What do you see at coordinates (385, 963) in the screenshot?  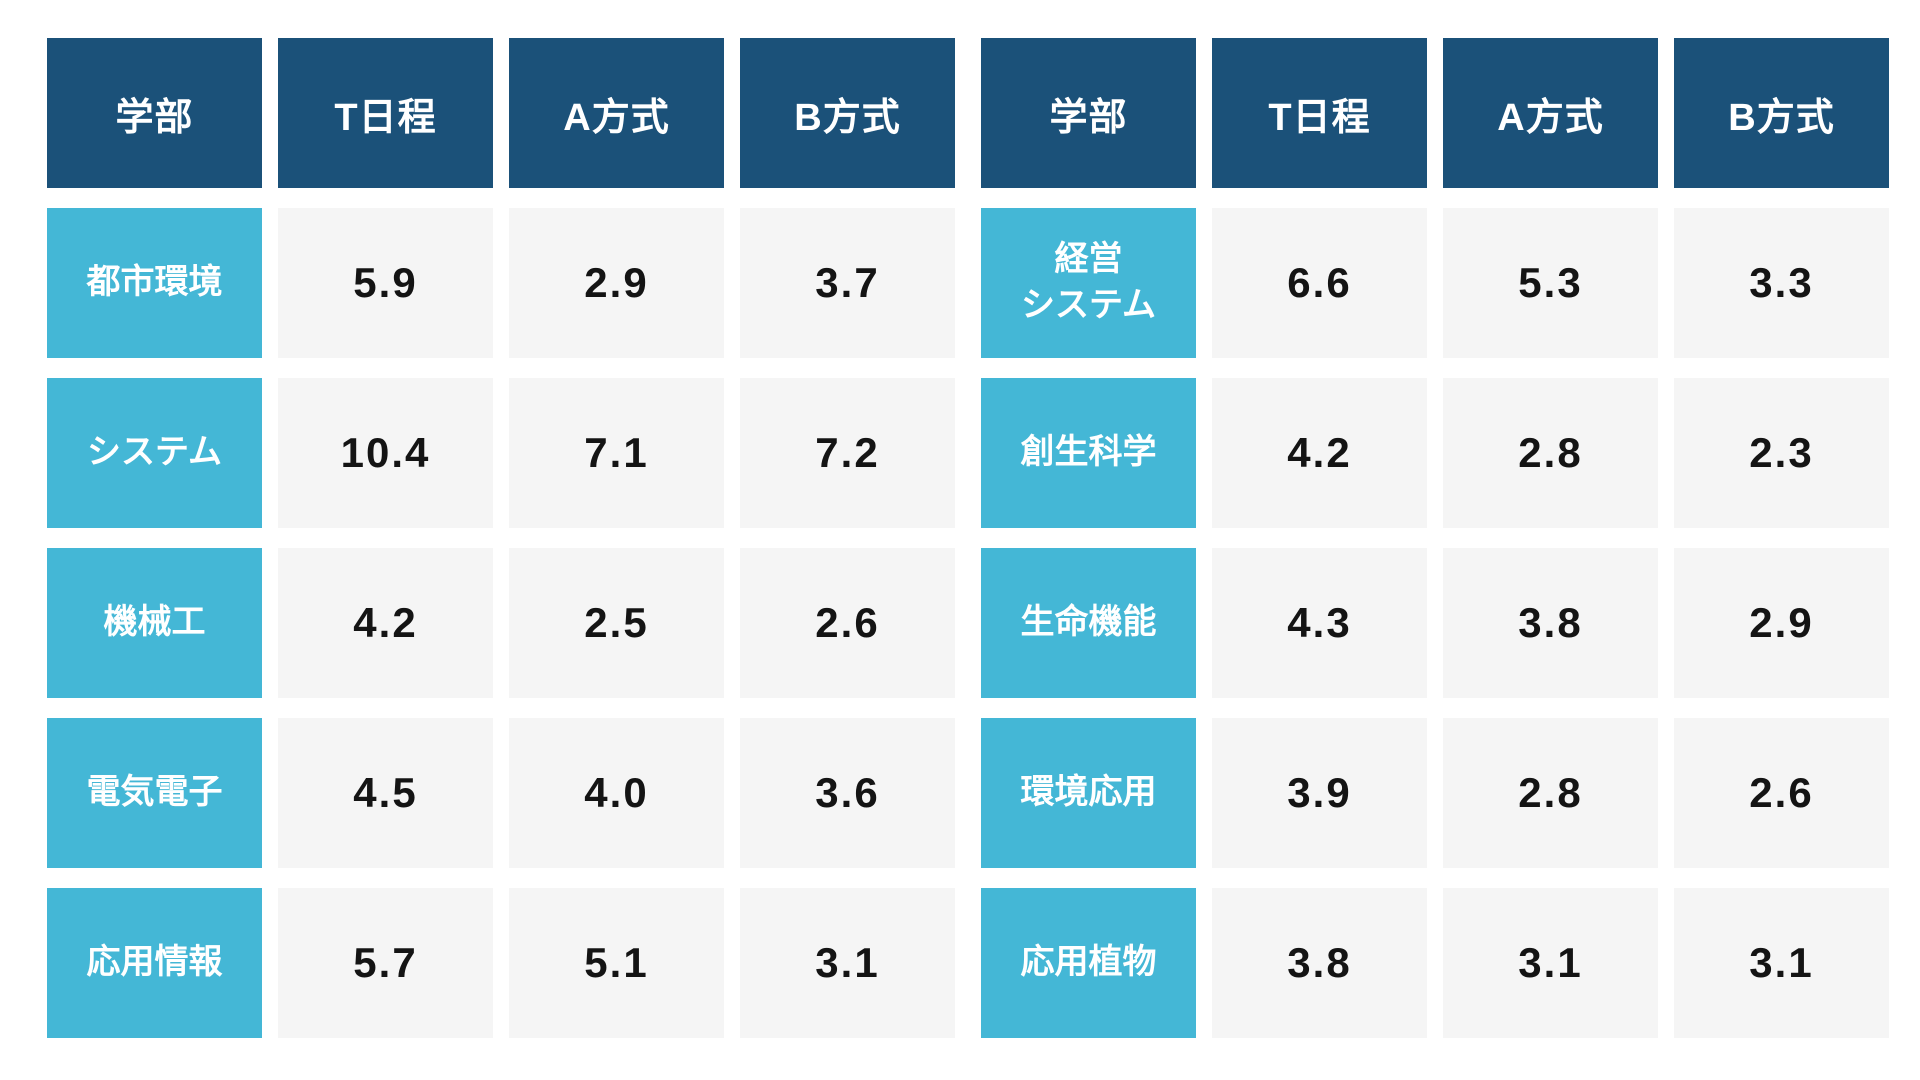 I see `value-cell: 5.7` at bounding box center [385, 963].